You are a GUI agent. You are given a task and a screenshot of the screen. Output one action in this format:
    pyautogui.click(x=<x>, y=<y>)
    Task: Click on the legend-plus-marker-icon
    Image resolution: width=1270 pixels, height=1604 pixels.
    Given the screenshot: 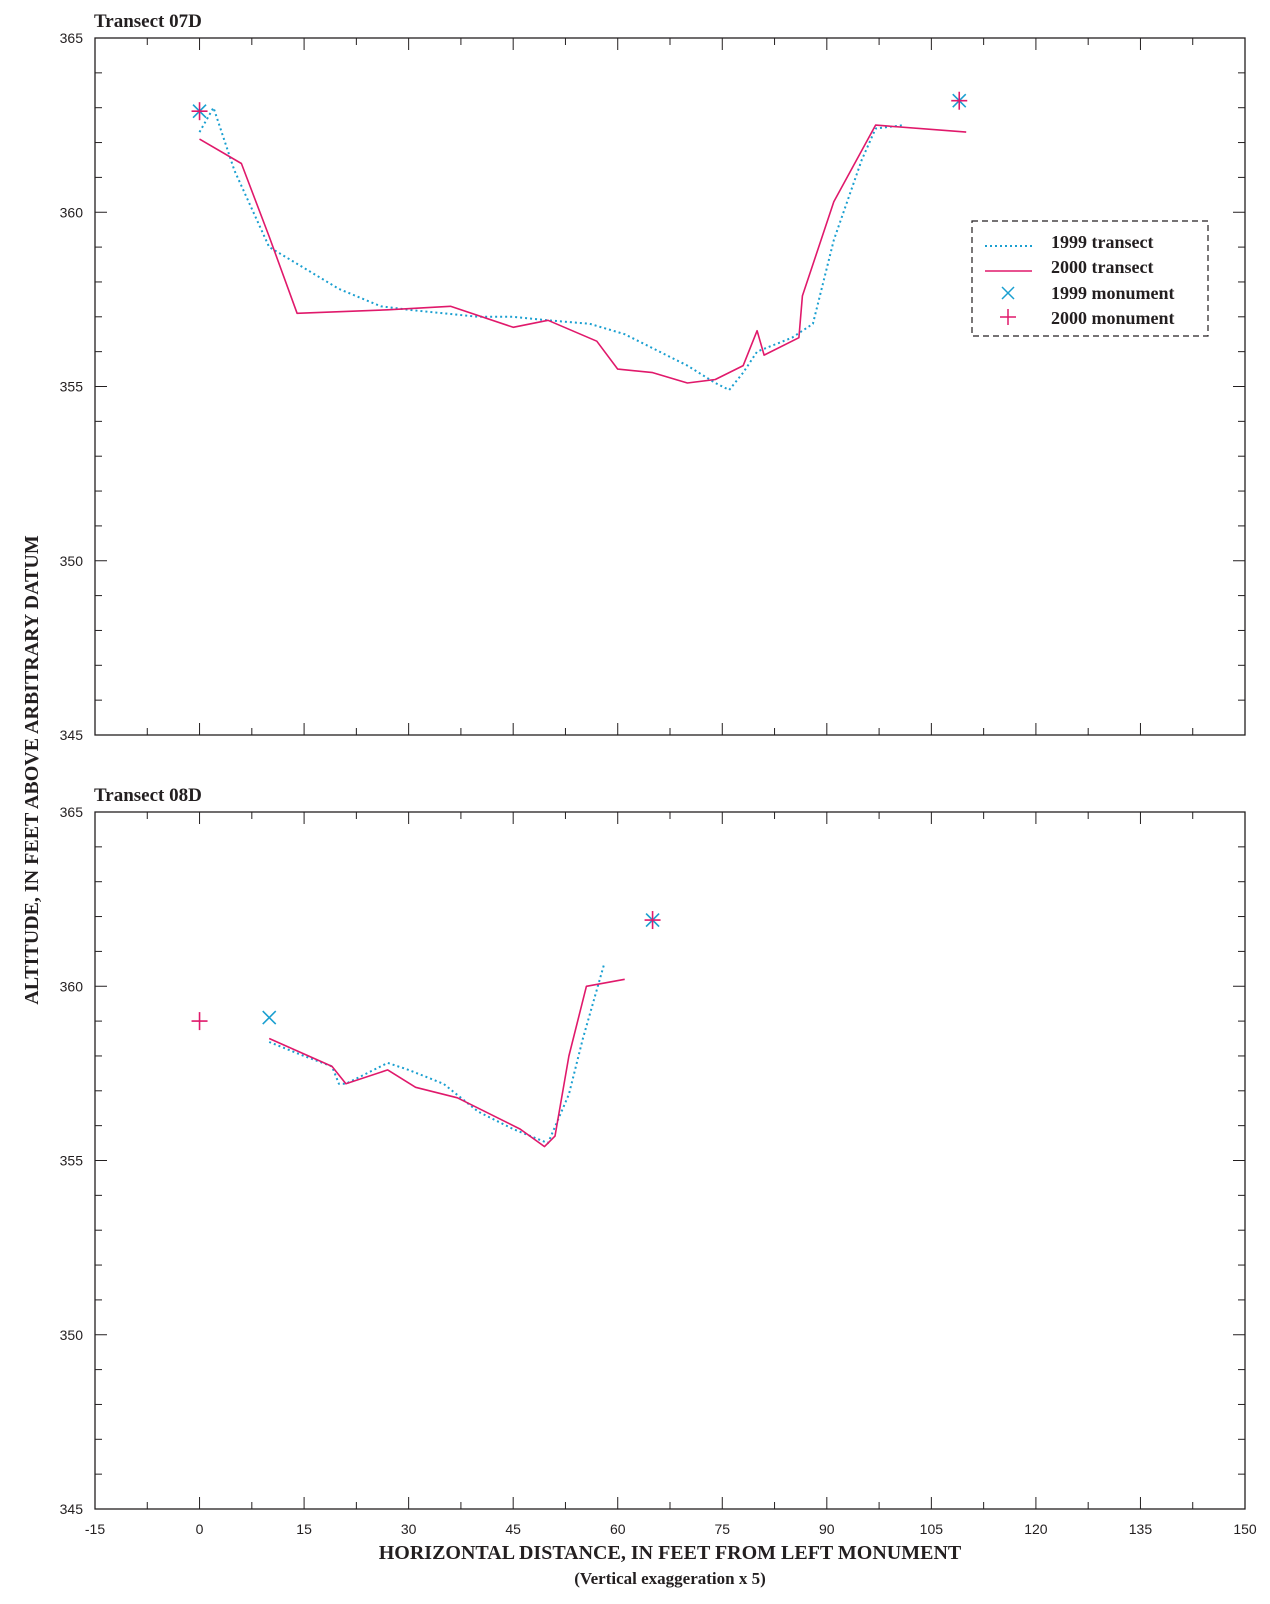 What is the action you would take?
    pyautogui.click(x=1008, y=317)
    